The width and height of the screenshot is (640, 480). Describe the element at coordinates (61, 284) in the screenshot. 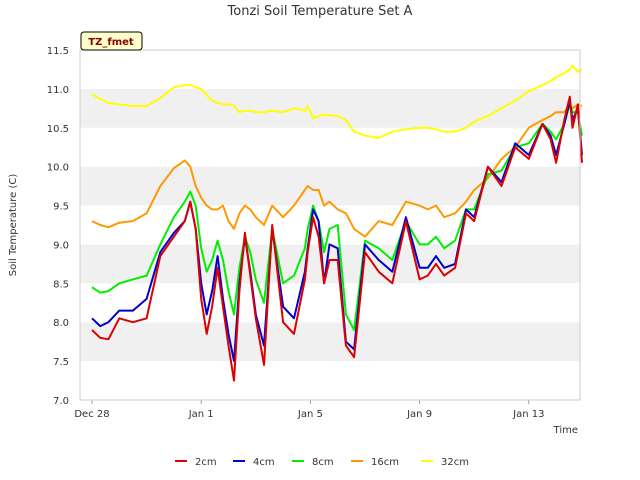

I see `y-tick-label: 8.5` at that location.